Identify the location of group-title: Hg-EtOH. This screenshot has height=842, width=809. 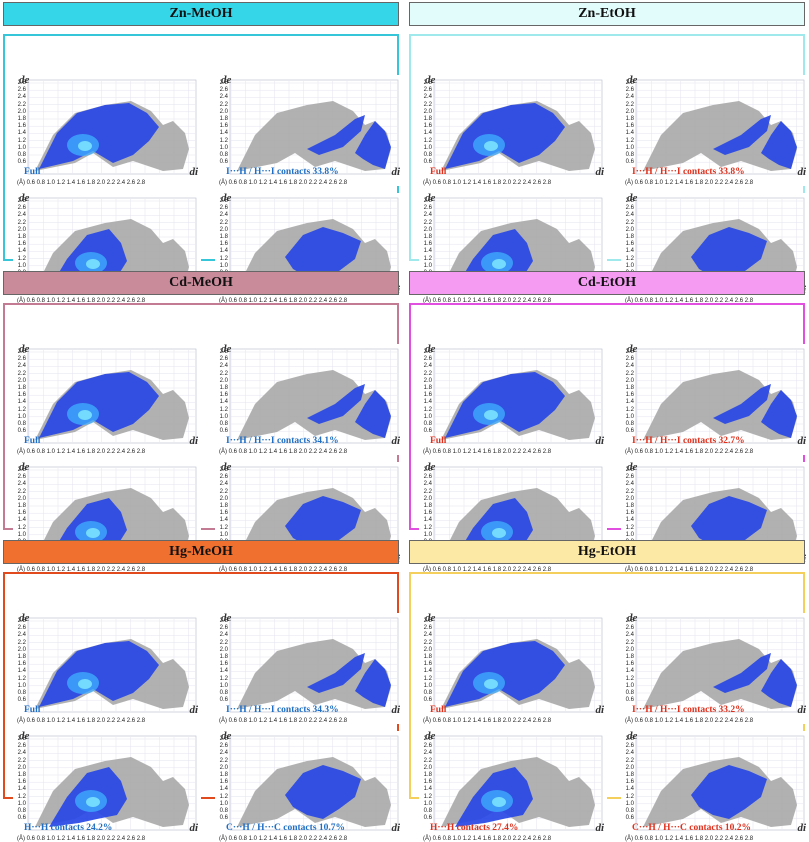
(607, 552).